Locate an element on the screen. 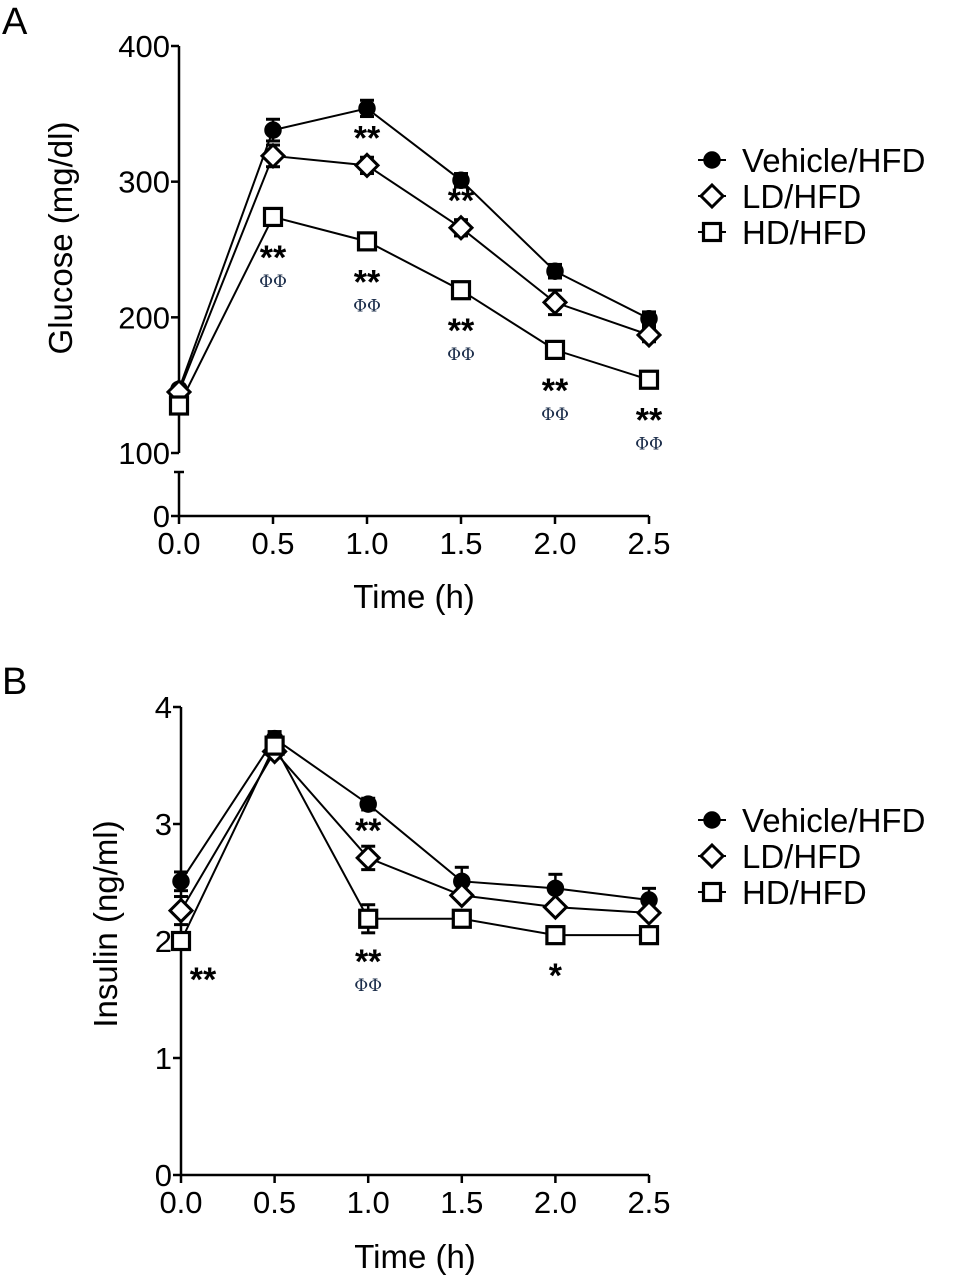  y-tick-label: 3 is located at coordinates (163, 824).